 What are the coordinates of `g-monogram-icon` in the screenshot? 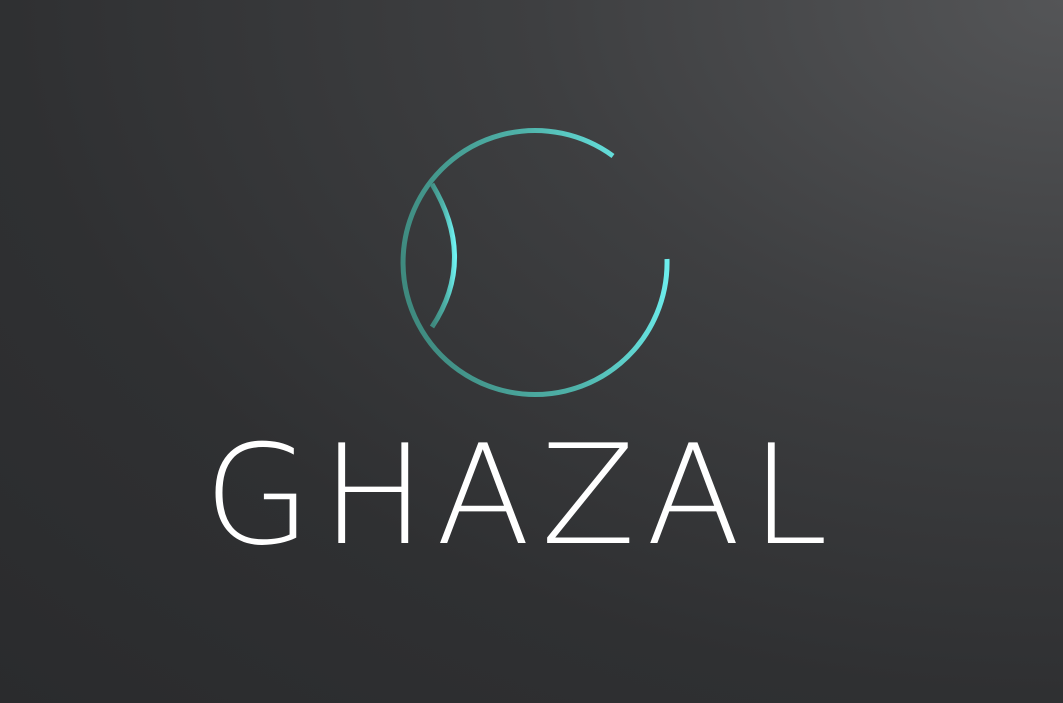 It's located at (535, 262).